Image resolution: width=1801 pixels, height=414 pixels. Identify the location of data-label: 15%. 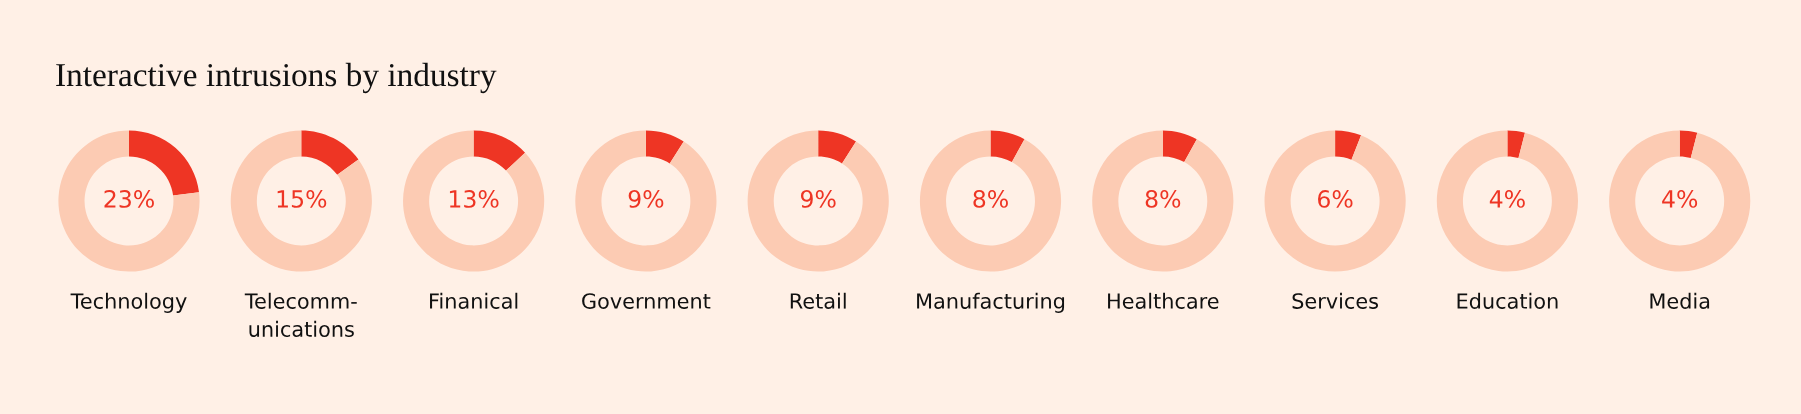
(302, 198).